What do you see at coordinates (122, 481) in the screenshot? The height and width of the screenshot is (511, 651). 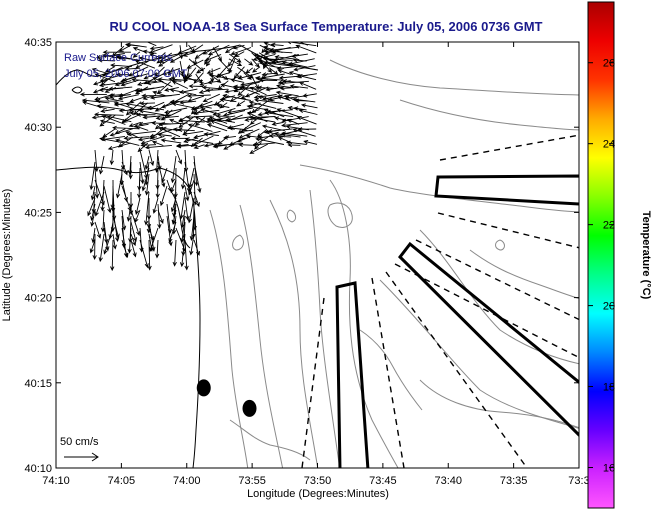 I see `x-tick-label: 74:05` at bounding box center [122, 481].